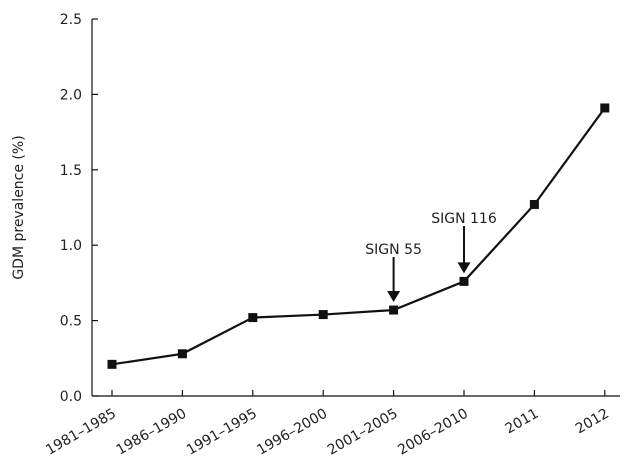 This screenshot has width=641, height=474. I want to click on x-tick-label: 1981–1985, so click(81, 432).